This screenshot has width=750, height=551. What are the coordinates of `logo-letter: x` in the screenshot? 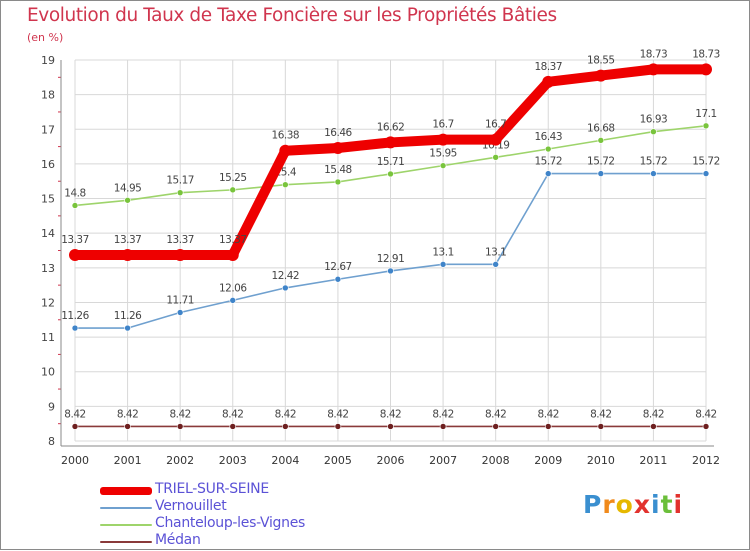 It's located at (642, 504).